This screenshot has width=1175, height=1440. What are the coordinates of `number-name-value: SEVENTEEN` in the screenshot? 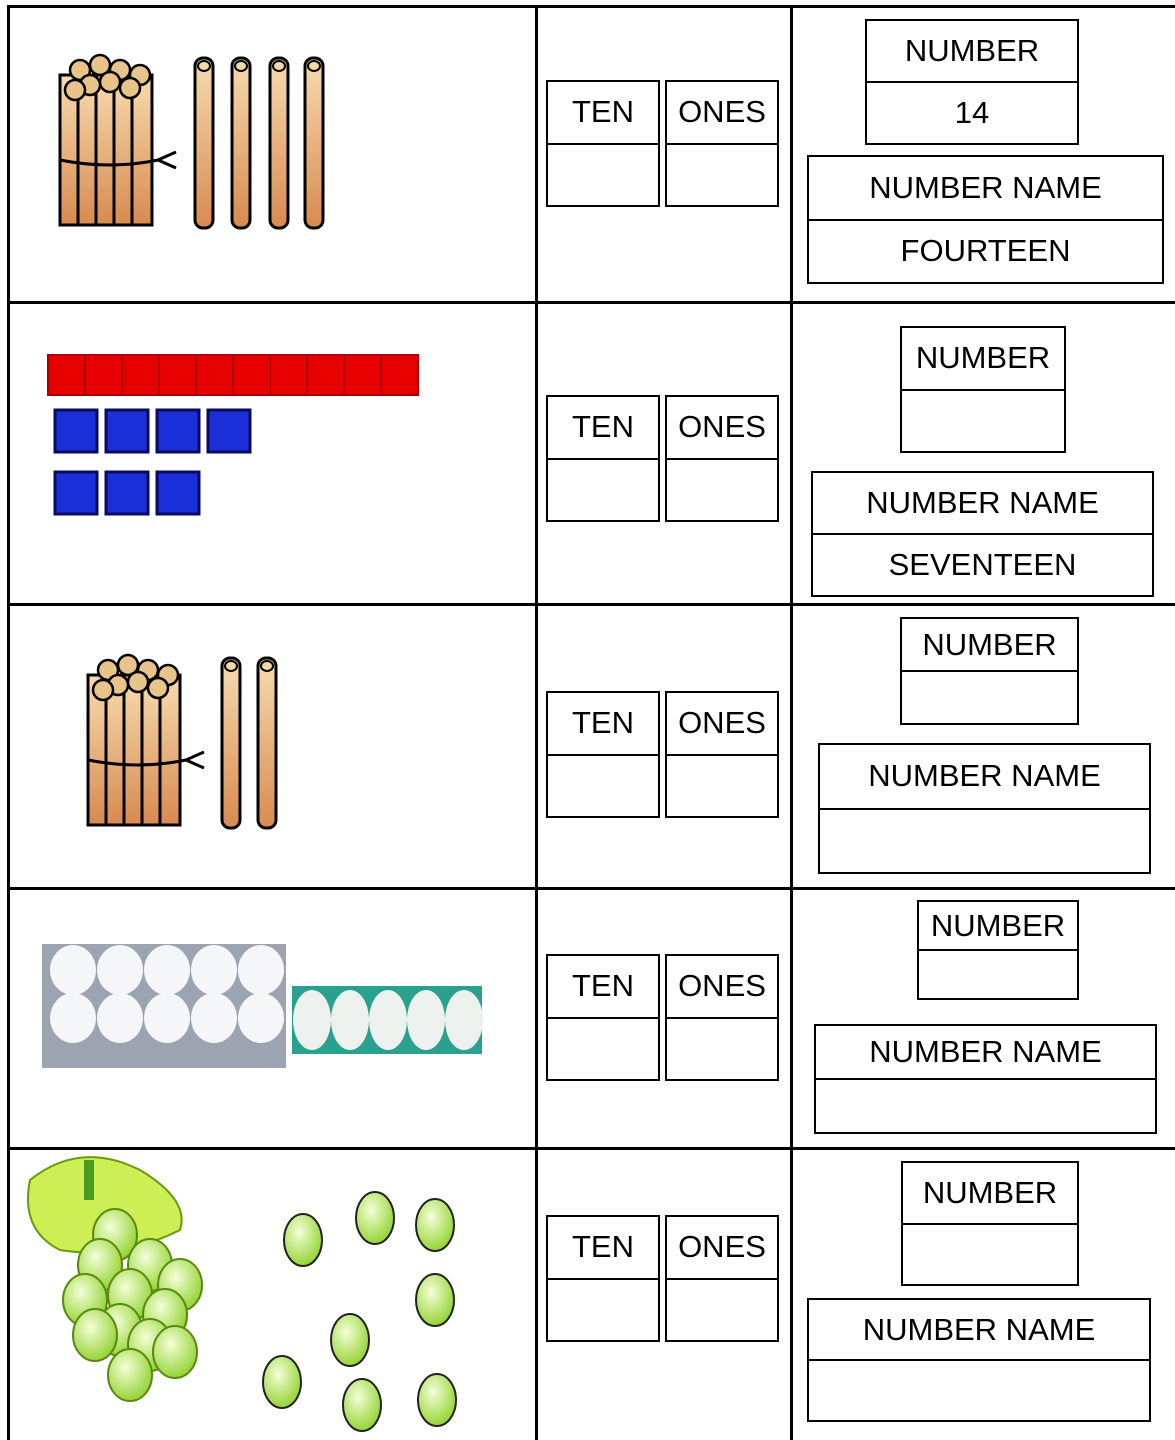 It's located at (982, 564).